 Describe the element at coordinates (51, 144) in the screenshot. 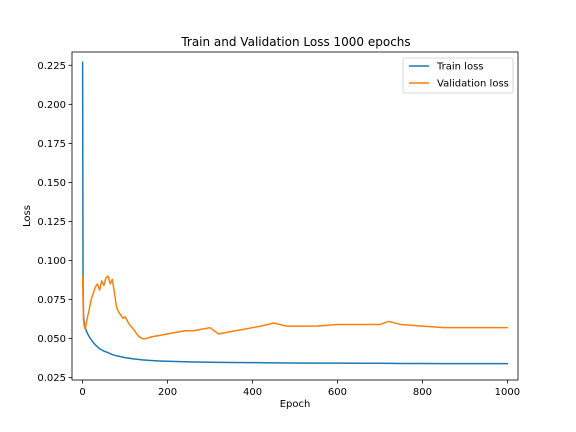

I see `y-tick-label: 0.175` at that location.